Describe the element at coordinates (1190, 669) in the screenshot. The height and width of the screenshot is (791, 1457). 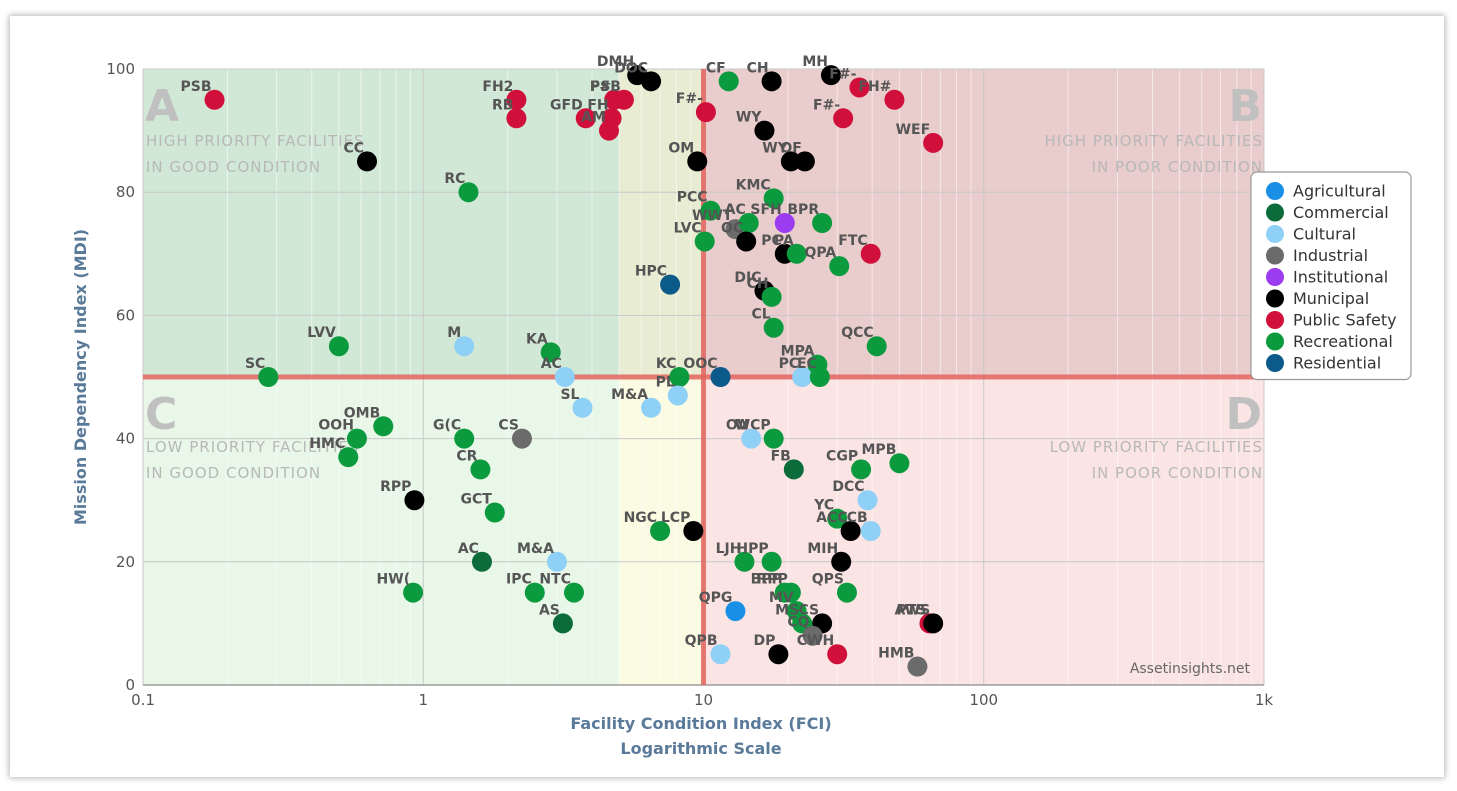
I see `credit-text: Assetinsights.net` at that location.